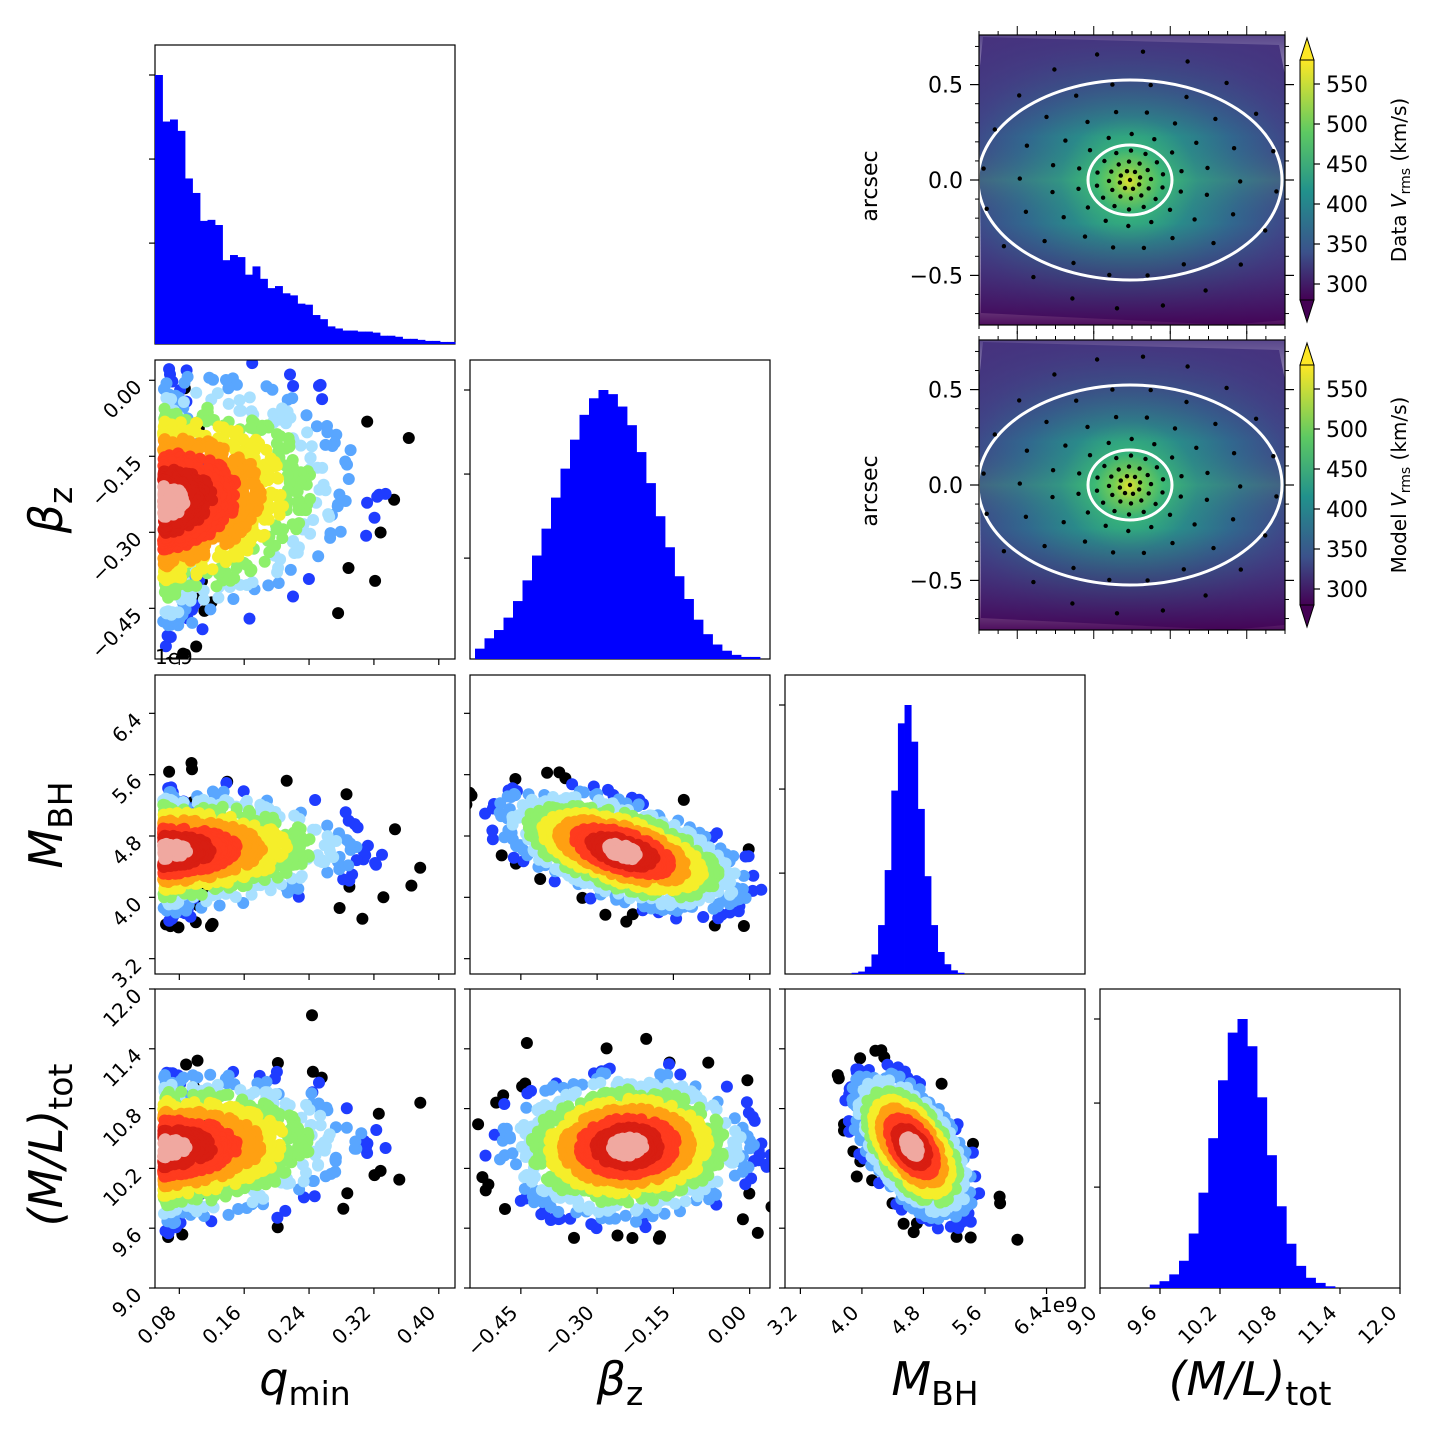 Image resolution: width=1443 pixels, height=1444 pixels. Describe the element at coordinates (619, 849) in the screenshot. I see `scatter-points` at that location.